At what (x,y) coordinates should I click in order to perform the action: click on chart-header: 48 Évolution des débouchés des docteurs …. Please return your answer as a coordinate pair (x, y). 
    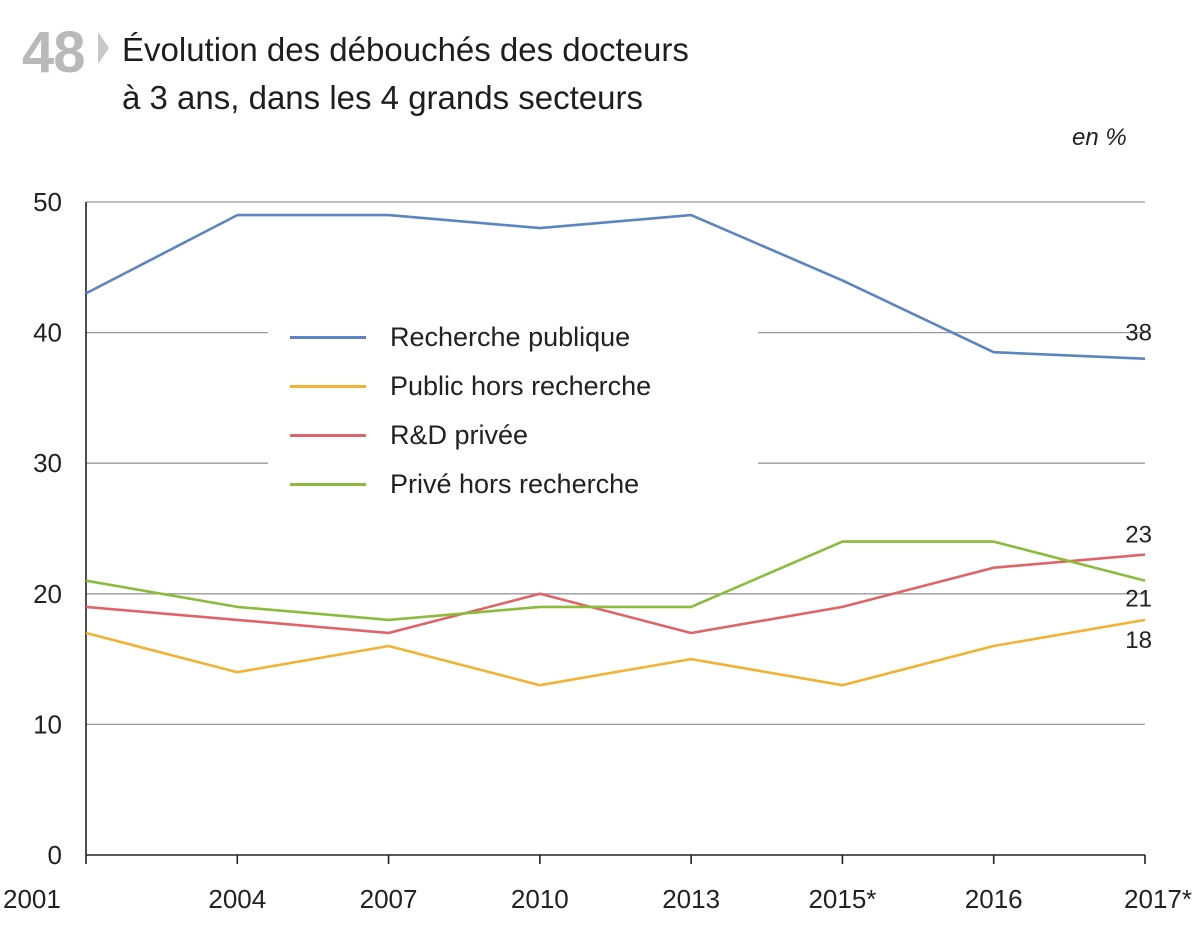
    Looking at the image, I should click on (602, 73).